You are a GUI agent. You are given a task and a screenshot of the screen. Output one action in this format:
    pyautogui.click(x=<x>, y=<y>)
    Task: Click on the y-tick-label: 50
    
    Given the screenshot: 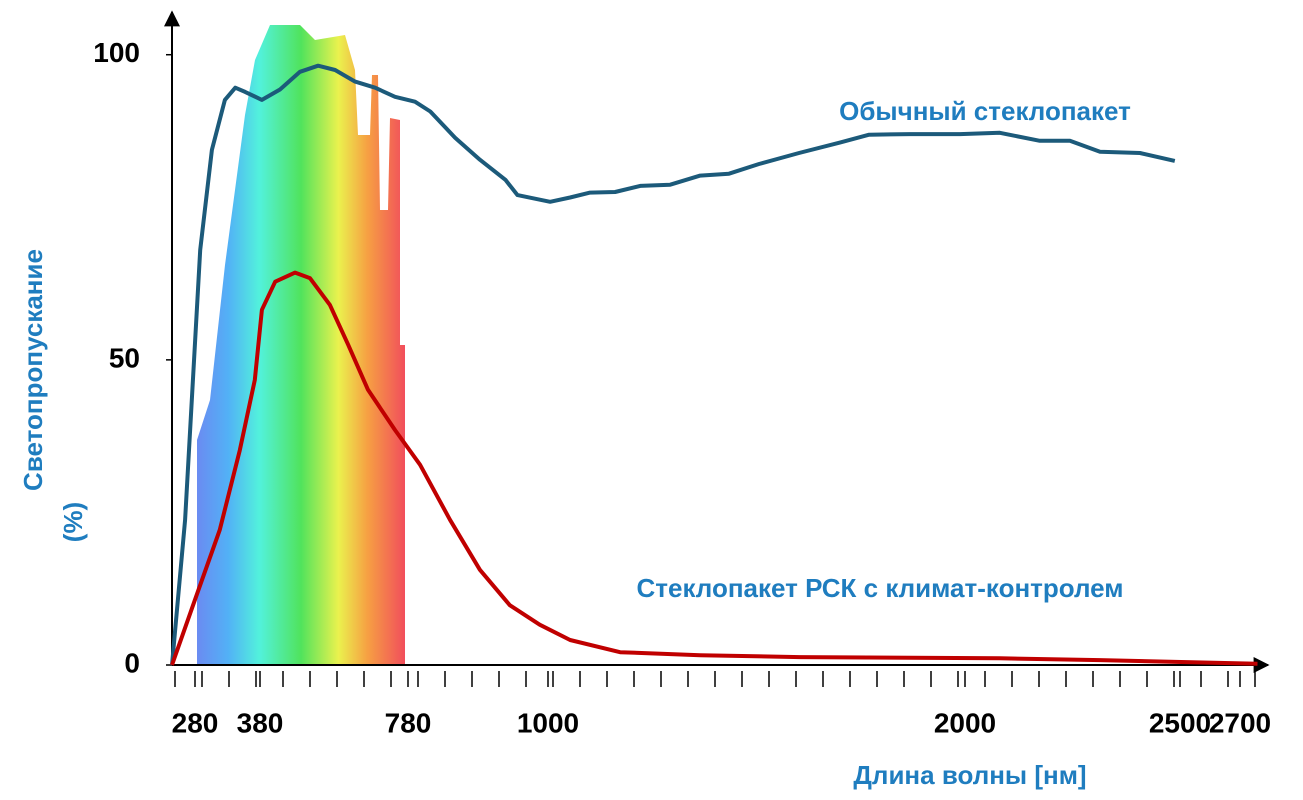 What is the action you would take?
    pyautogui.click(x=124, y=357)
    